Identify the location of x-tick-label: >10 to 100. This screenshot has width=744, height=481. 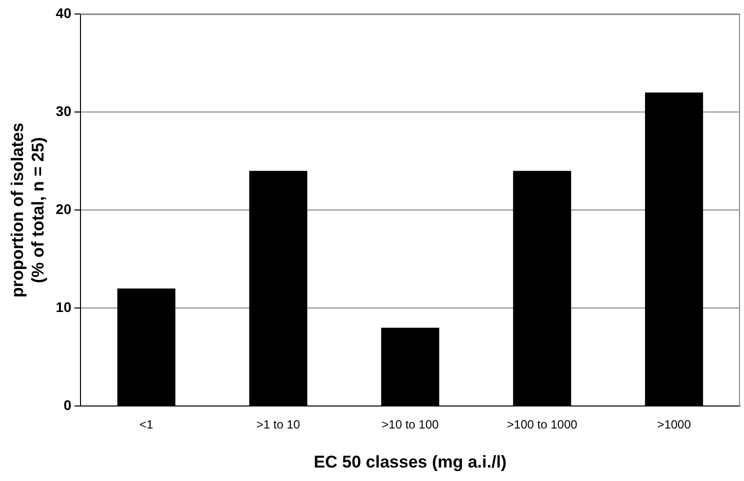
(411, 425).